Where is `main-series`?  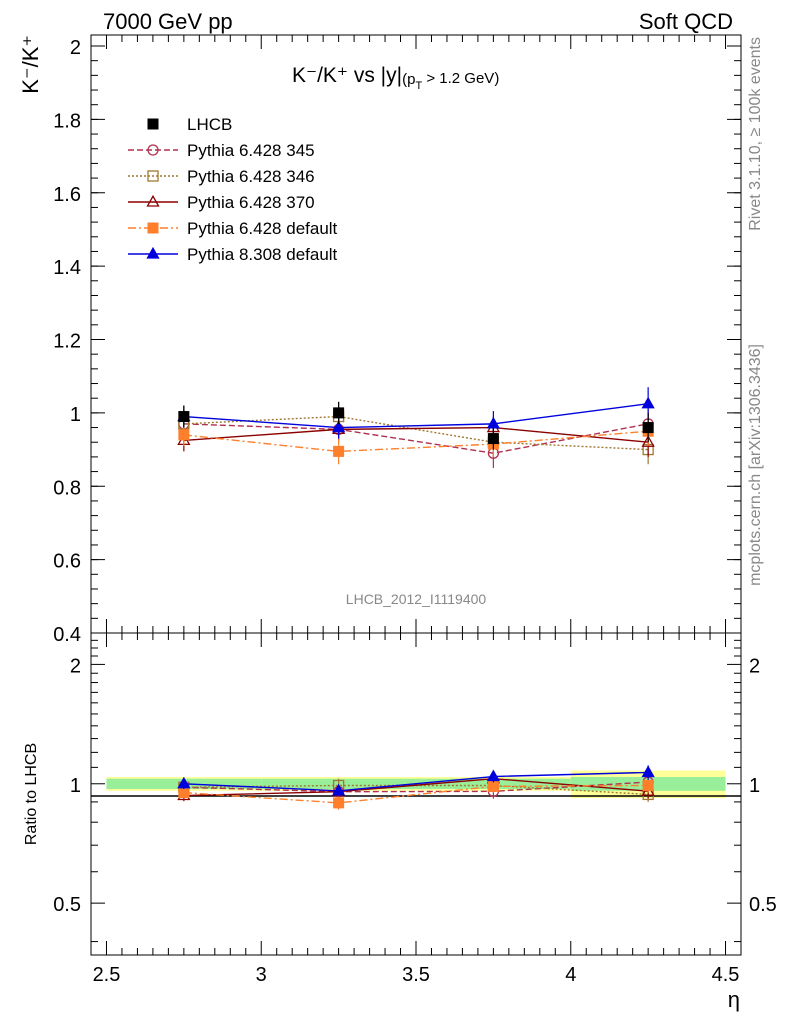 main-series is located at coordinates (416, 427).